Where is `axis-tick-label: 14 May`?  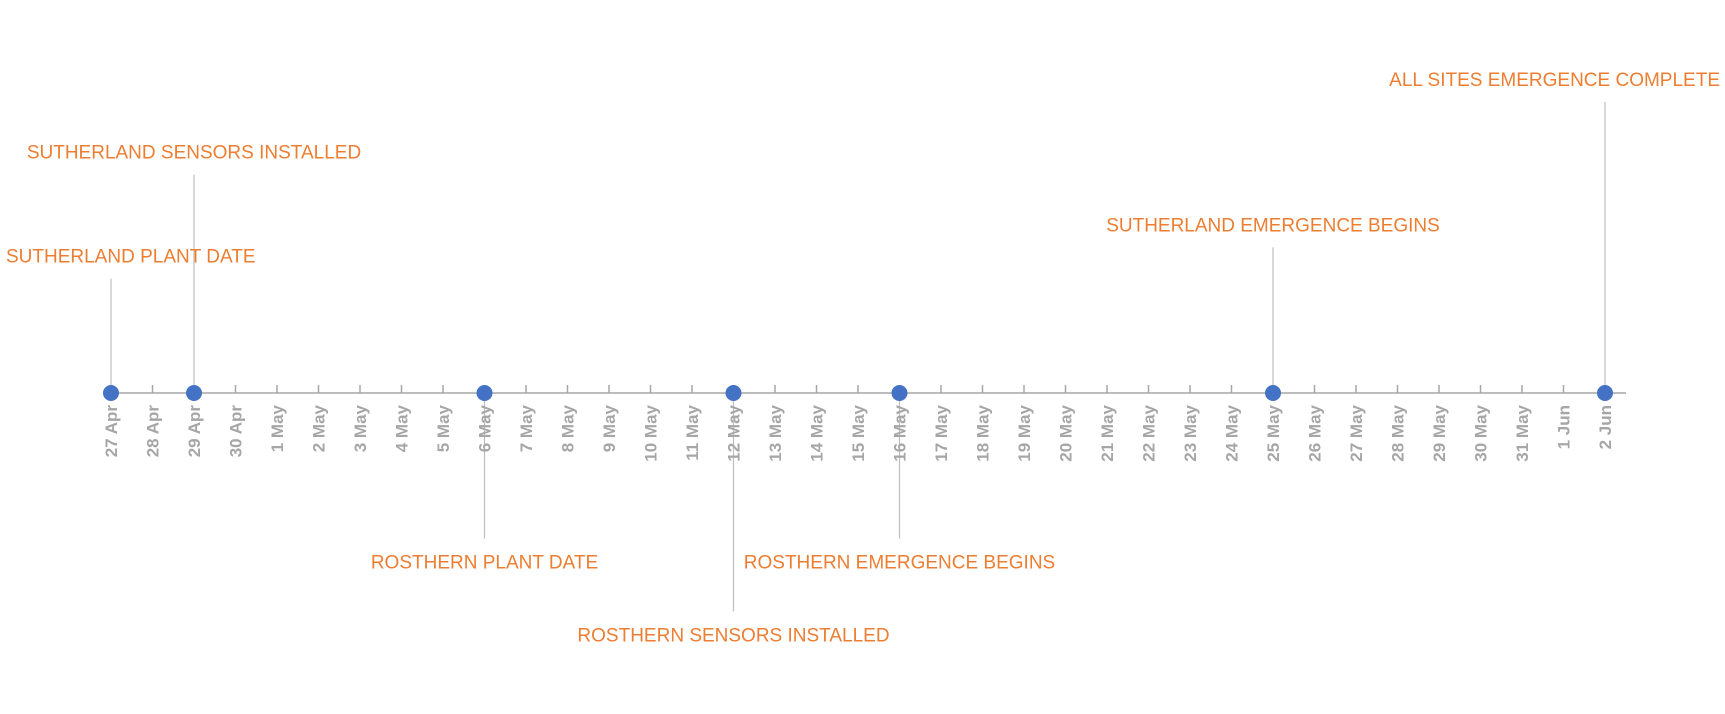
axis-tick-label: 14 May is located at coordinates (817, 432).